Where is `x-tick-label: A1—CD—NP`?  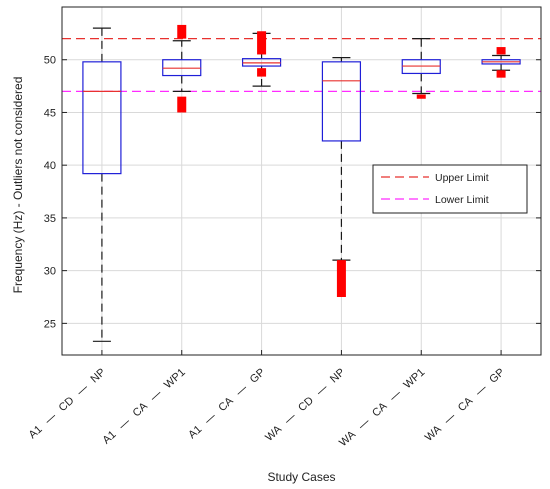
x-tick-label: A1—CD—NP is located at coordinates (67, 403).